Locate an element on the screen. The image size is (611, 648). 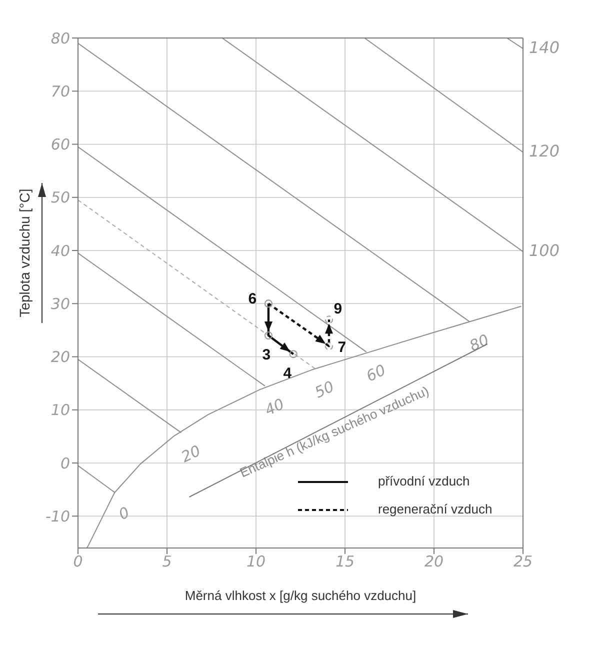
legend-label: přívodní vzduch is located at coordinates (424, 480).